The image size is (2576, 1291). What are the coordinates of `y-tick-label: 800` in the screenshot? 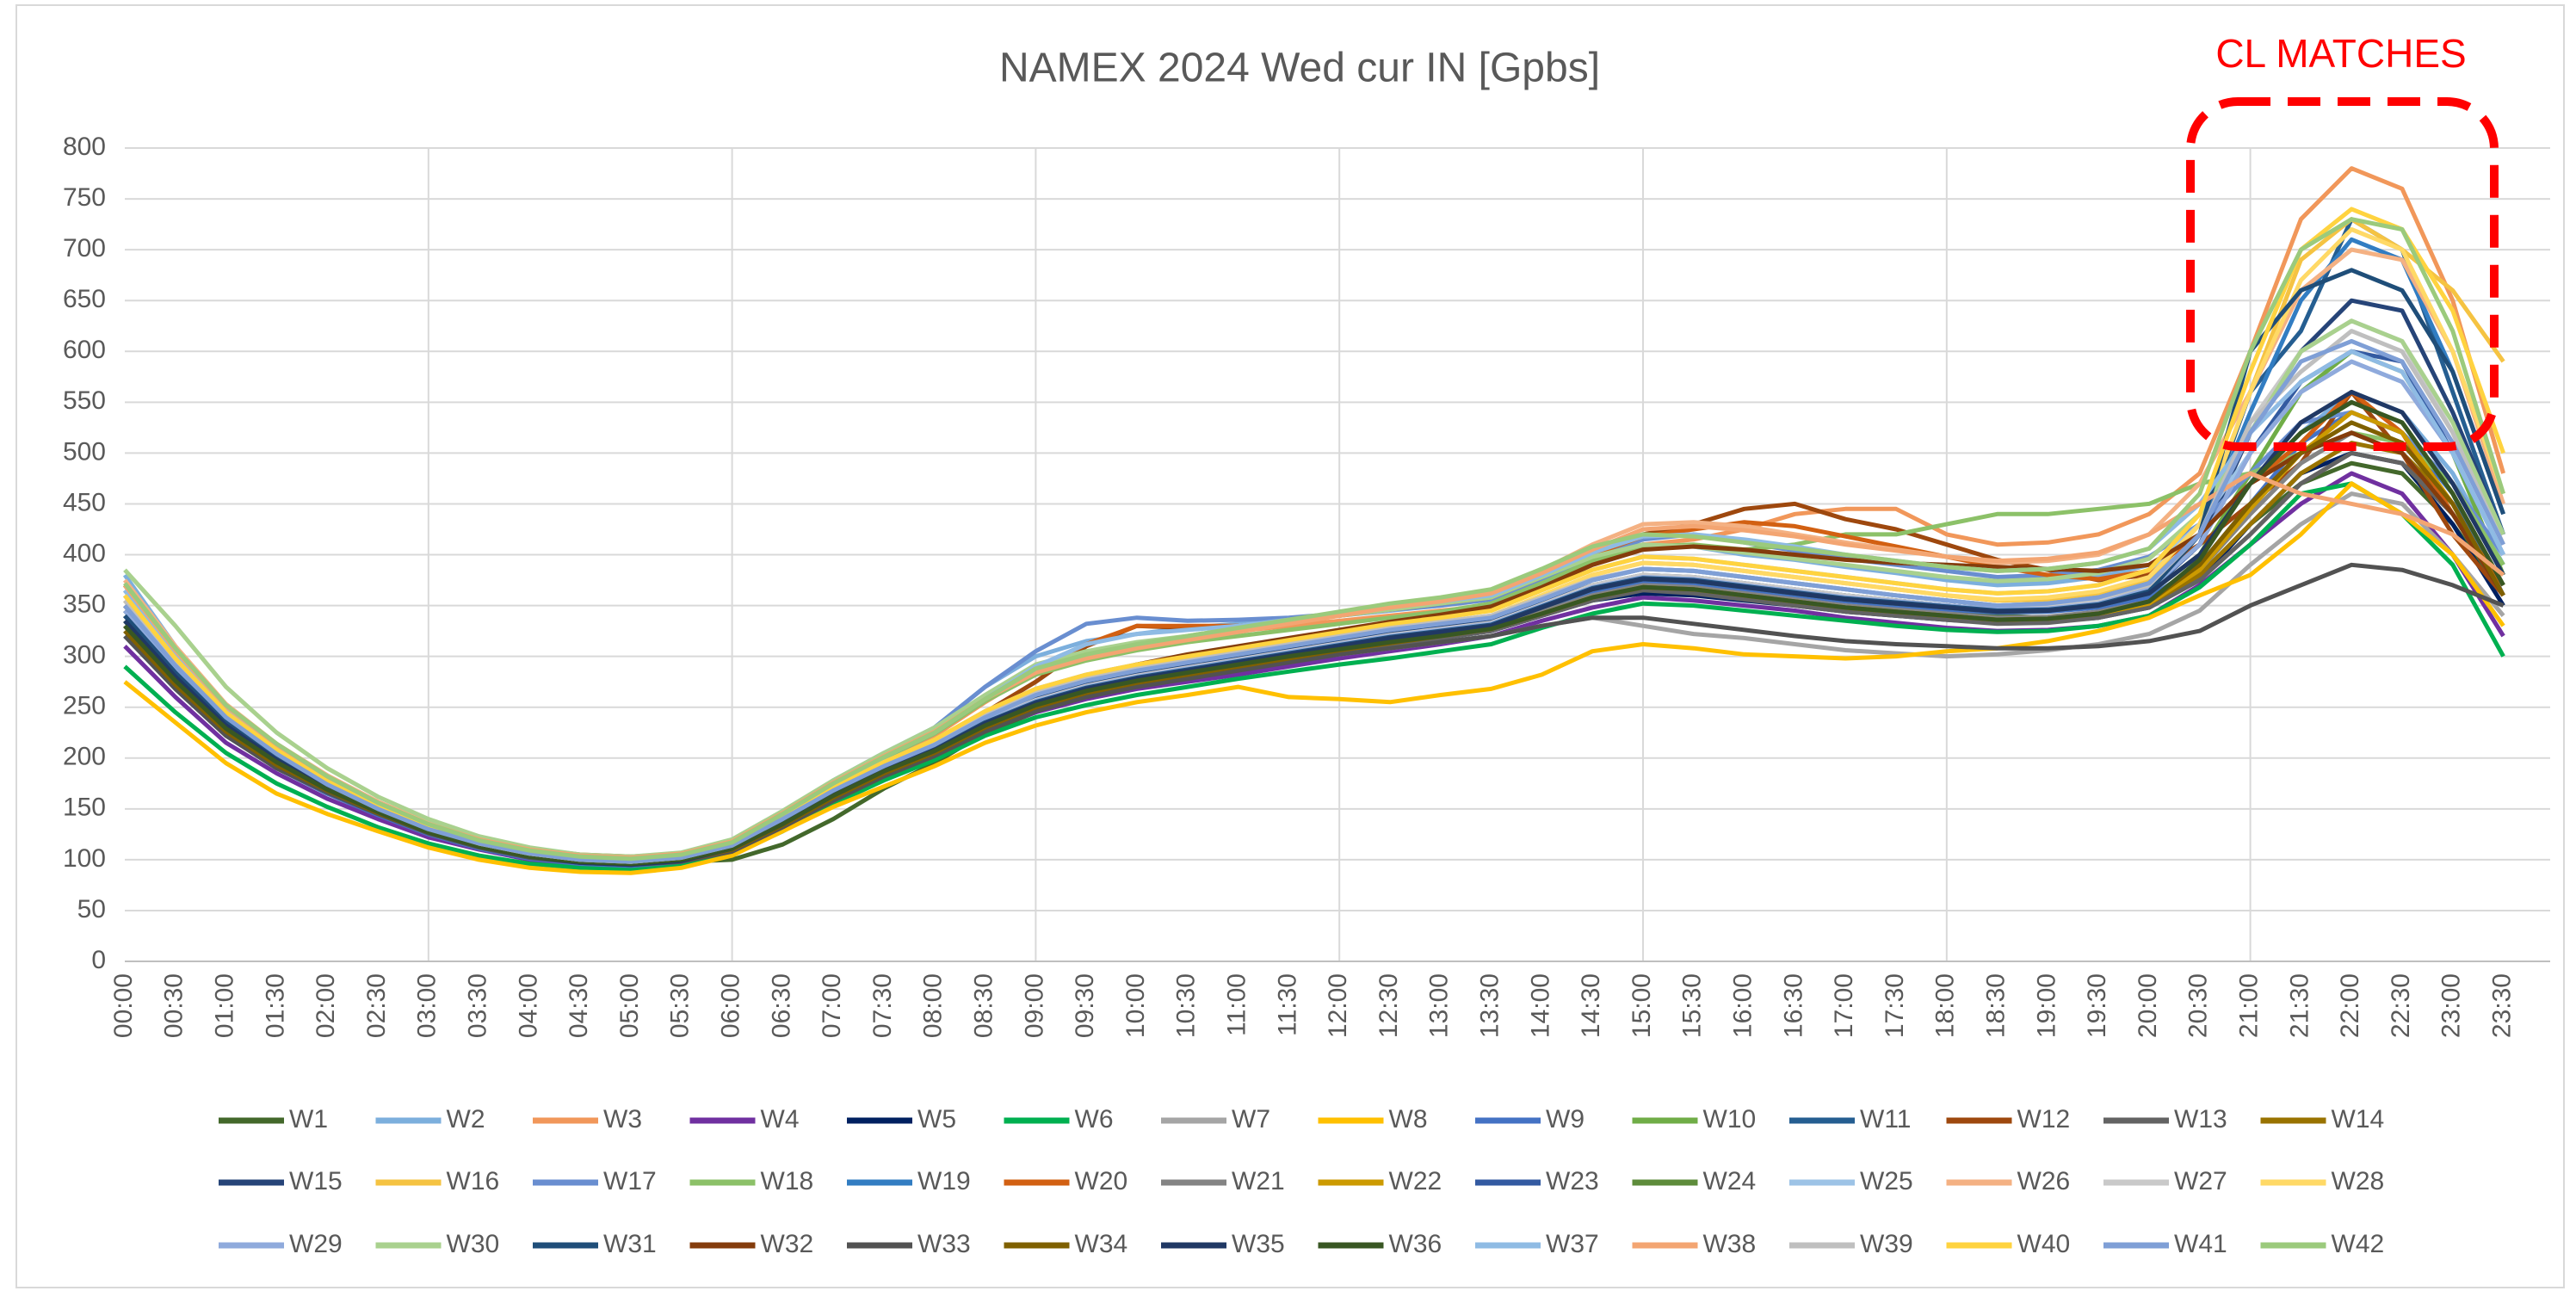 It's located at (84, 147).